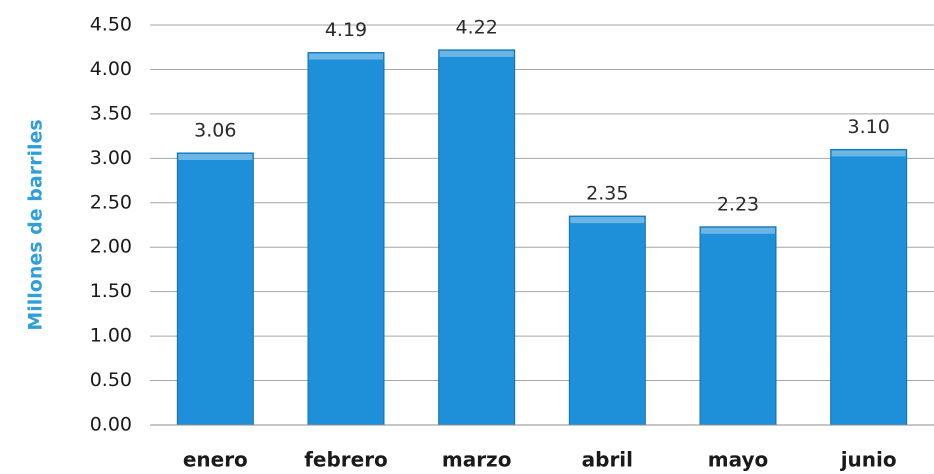 The width and height of the screenshot is (934, 474). What do you see at coordinates (111, 291) in the screenshot?
I see `y-tick-label: 1.50` at bounding box center [111, 291].